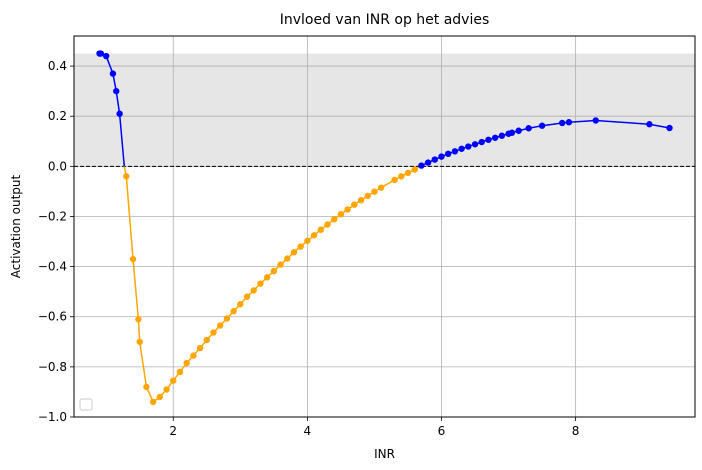  Describe the element at coordinates (385, 20) in the screenshot. I see `chart-title: Invloed van INR op het advies` at that location.